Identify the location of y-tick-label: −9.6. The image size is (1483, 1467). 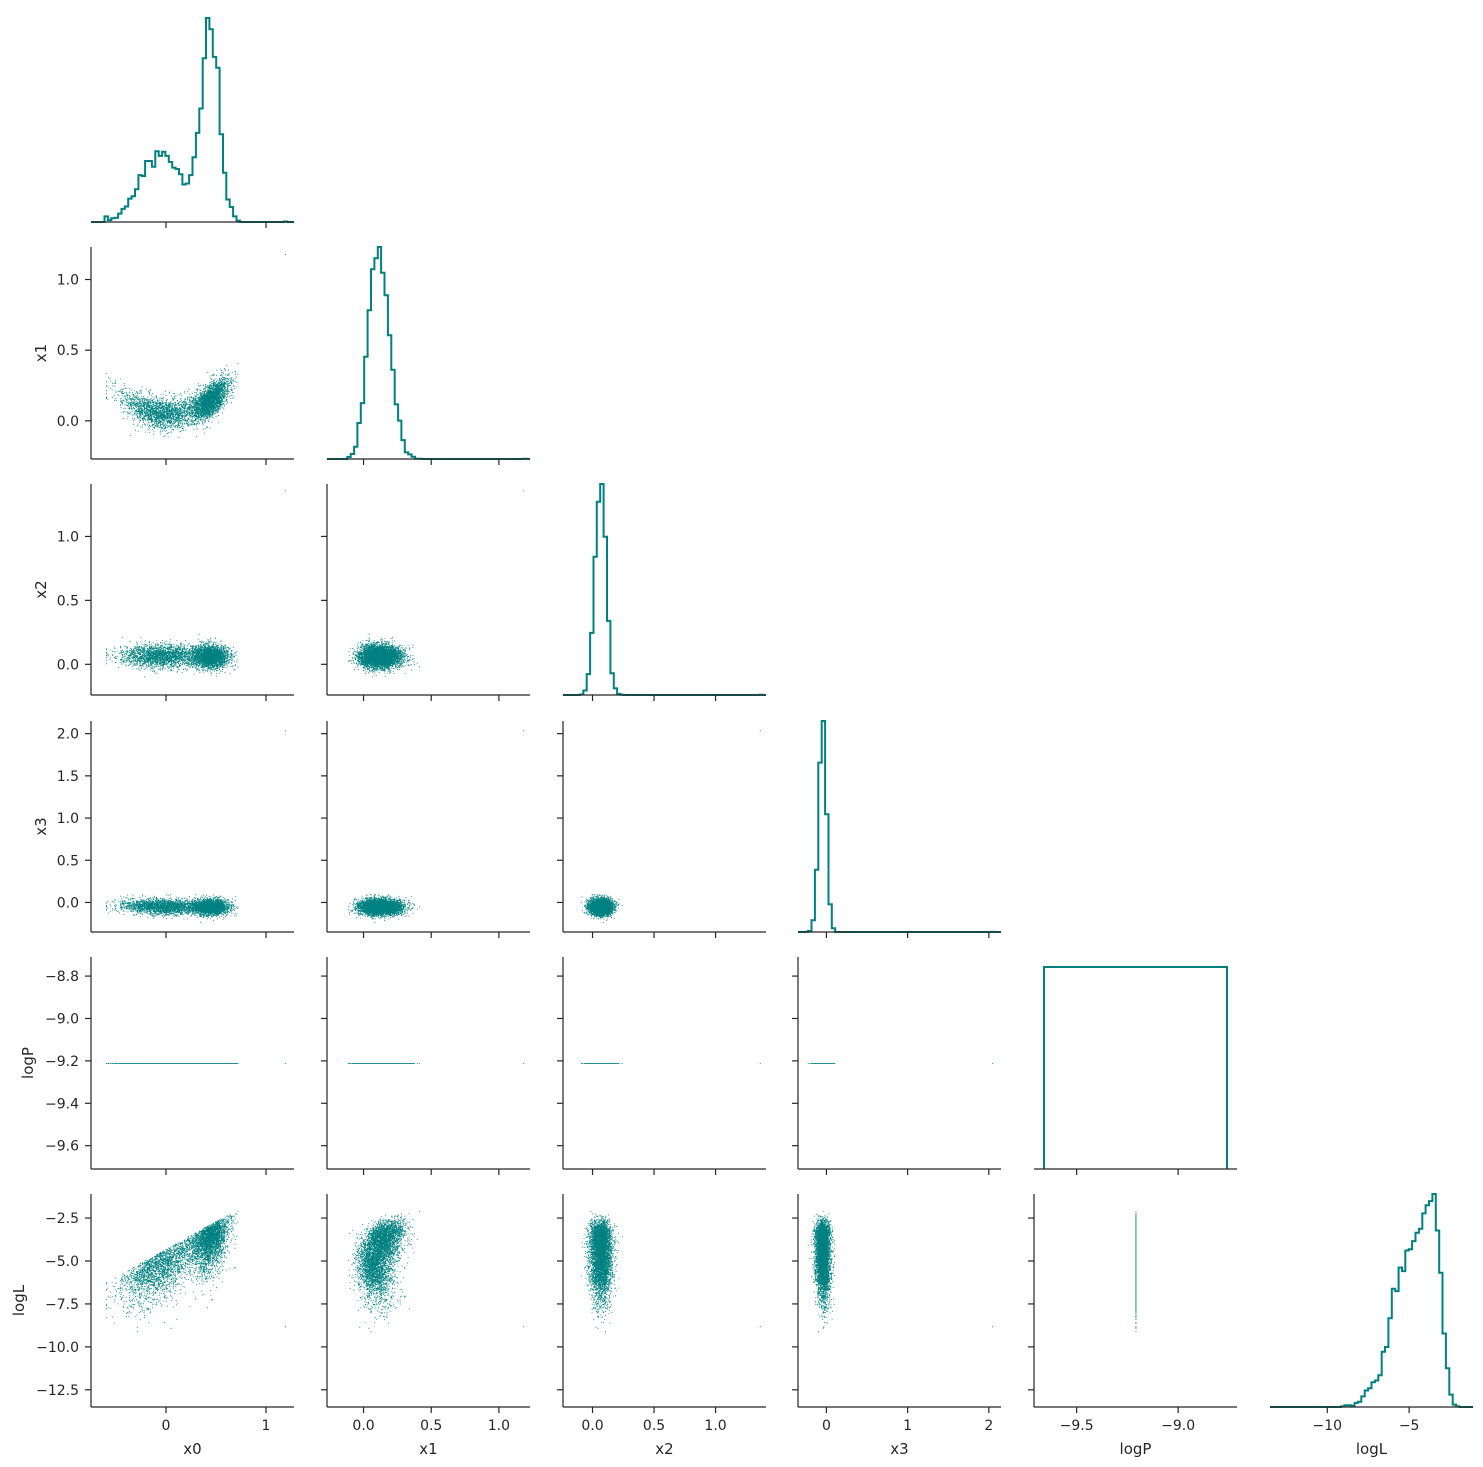
(62, 1147).